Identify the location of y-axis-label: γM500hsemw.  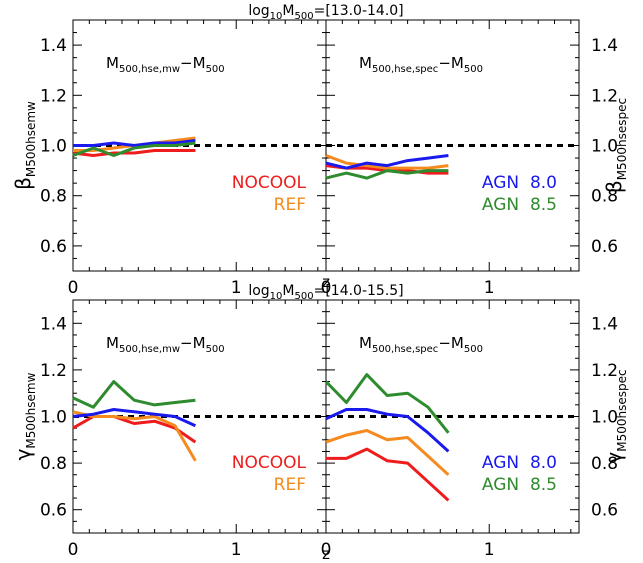
(24, 416).